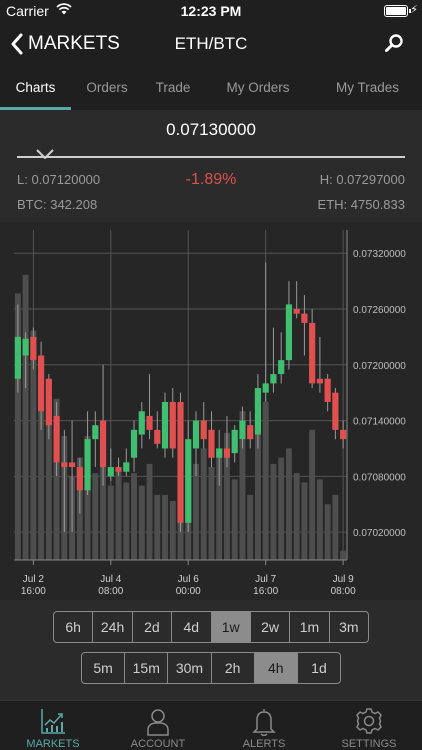 Image resolution: width=422 pixels, height=750 pixels. I want to click on wifi-icon, so click(64, 10).